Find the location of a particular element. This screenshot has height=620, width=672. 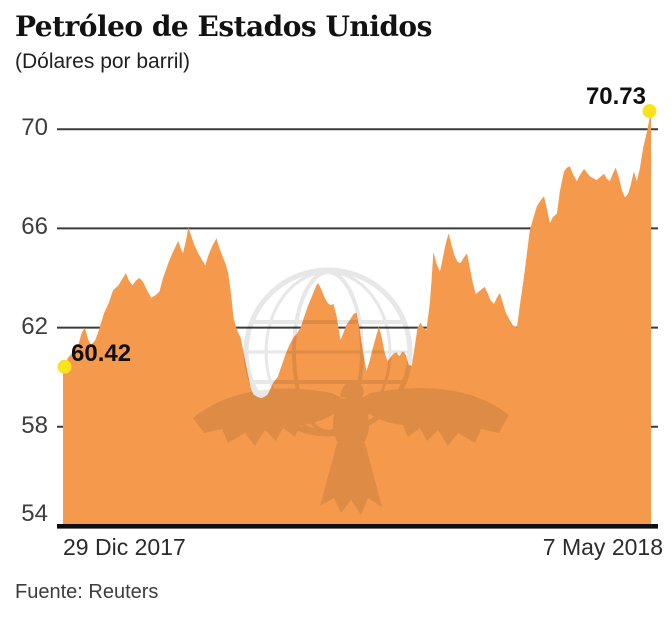

end-point-dot is located at coordinates (649, 111).